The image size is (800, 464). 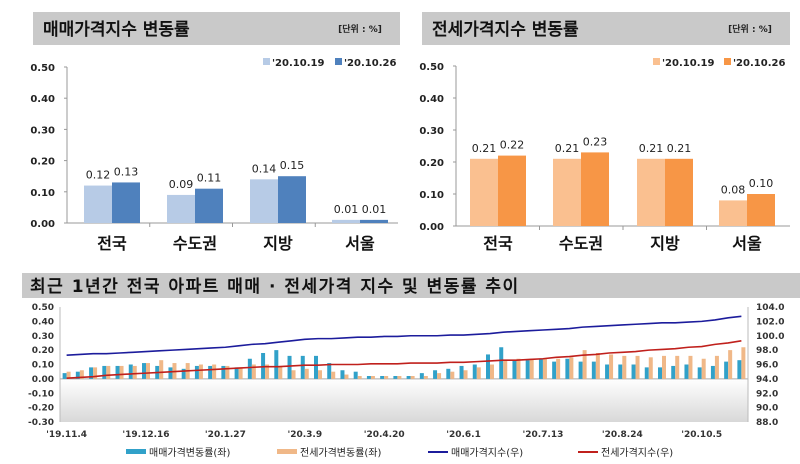 I want to click on legend-label: 매매가격지수(우), so click(x=487, y=452).